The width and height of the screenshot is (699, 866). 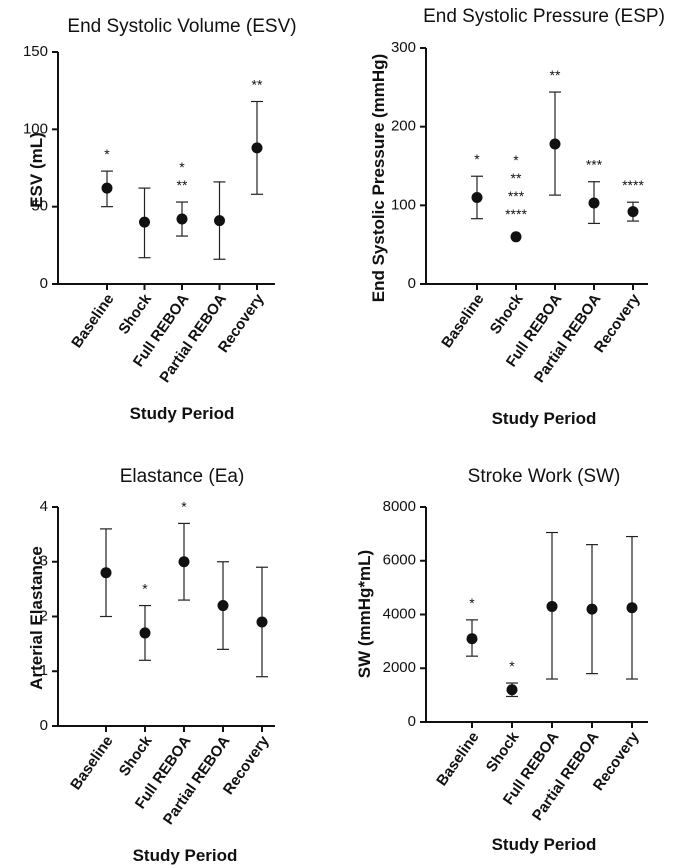 What do you see at coordinates (182, 476) in the screenshot?
I see `chart-title: Elastance (Ea)` at bounding box center [182, 476].